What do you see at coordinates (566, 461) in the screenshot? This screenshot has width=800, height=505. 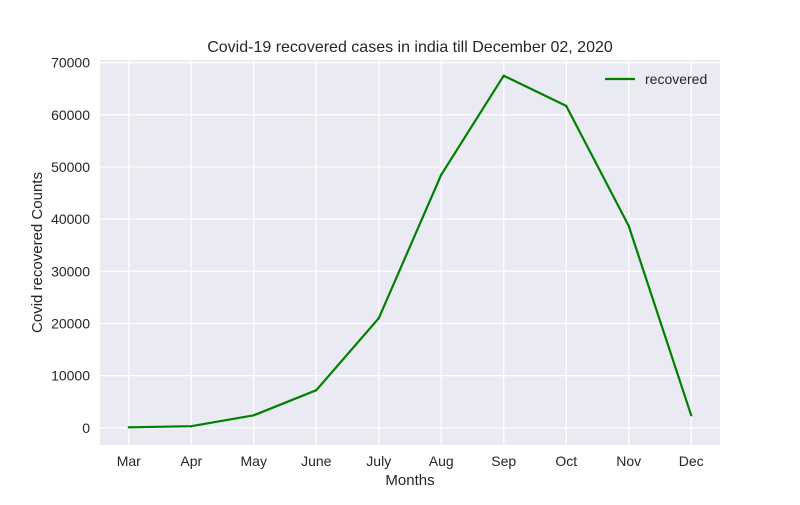 I see `x-tick-label: Oct` at bounding box center [566, 461].